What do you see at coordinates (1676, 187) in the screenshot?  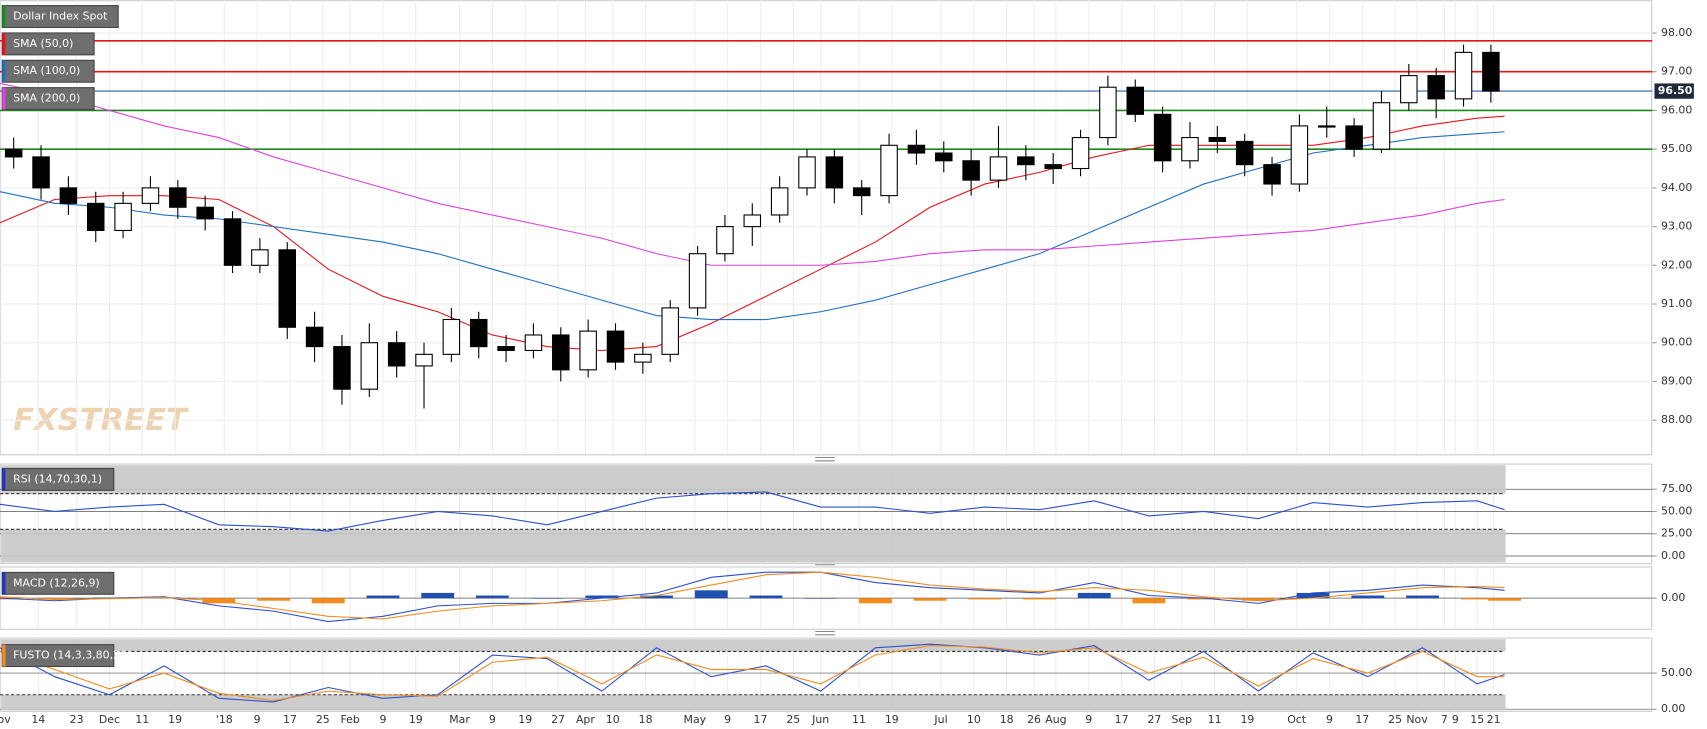 I see `y-tick-label: 94.00` at bounding box center [1676, 187].